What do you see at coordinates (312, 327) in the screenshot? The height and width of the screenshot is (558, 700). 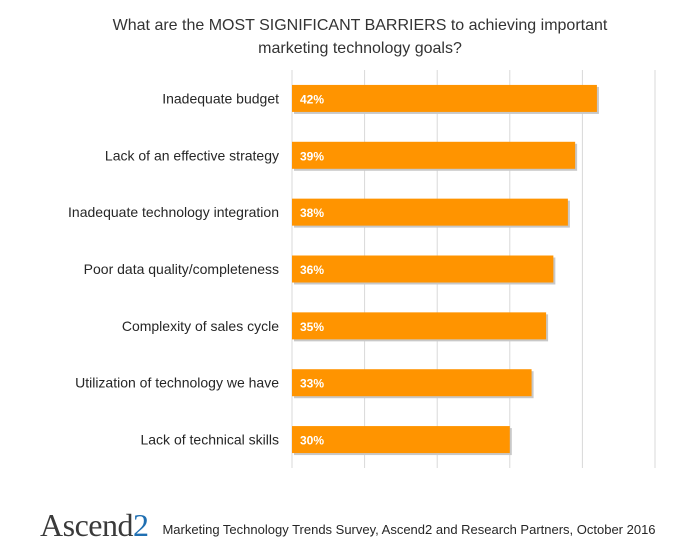 I see `data-label: 35%` at bounding box center [312, 327].